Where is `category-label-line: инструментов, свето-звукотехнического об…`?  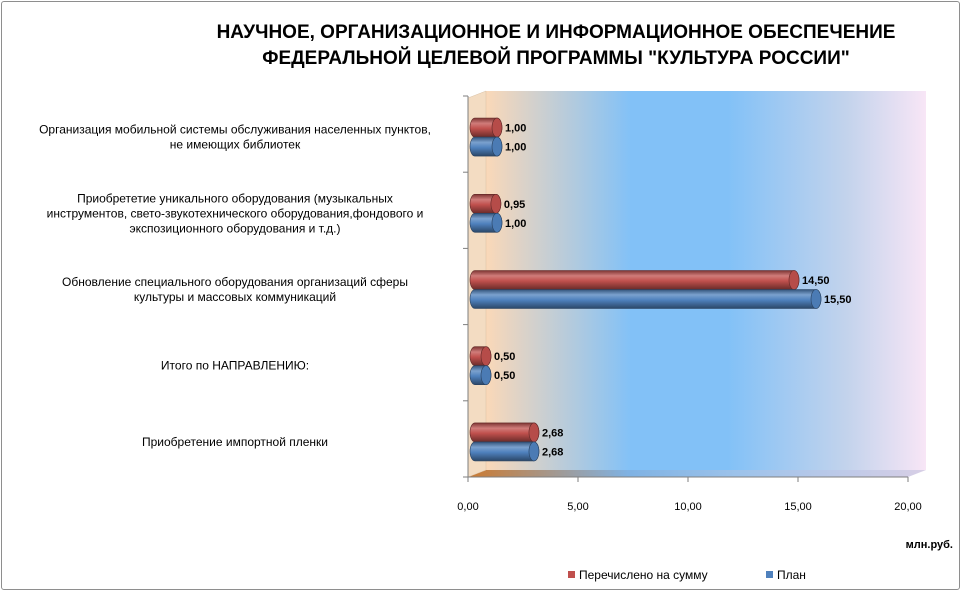 category-label-line: инструментов, свето-звукотехнического об… is located at coordinates (235, 213).